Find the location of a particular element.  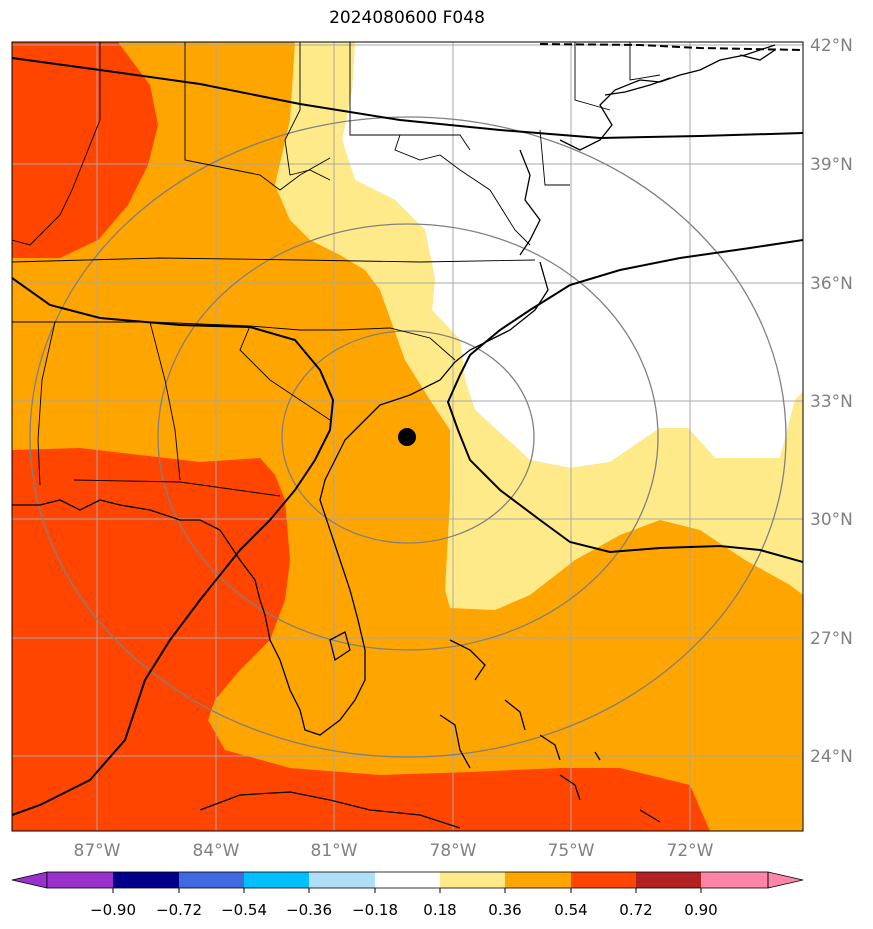

colorbar-tick-label: −0.72 is located at coordinates (179, 910).